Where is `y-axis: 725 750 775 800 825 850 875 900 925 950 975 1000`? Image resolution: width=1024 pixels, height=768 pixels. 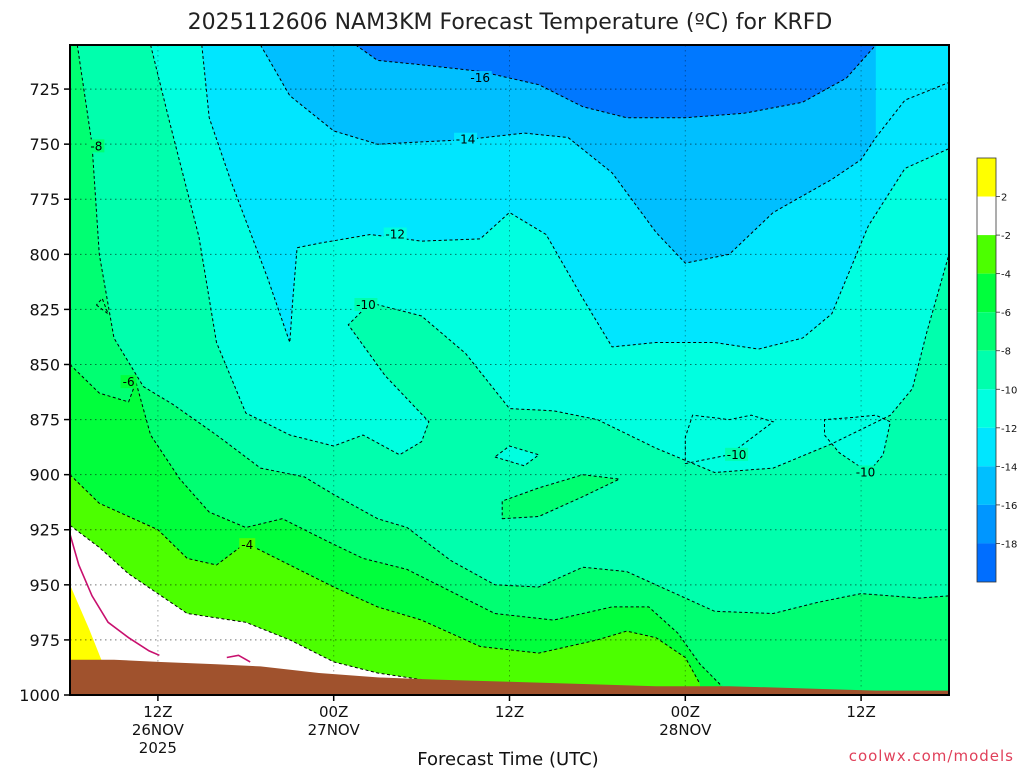
y-axis: 725 750 775 800 825 850 875 900 925 950 975 1000 is located at coordinates (44, 392).